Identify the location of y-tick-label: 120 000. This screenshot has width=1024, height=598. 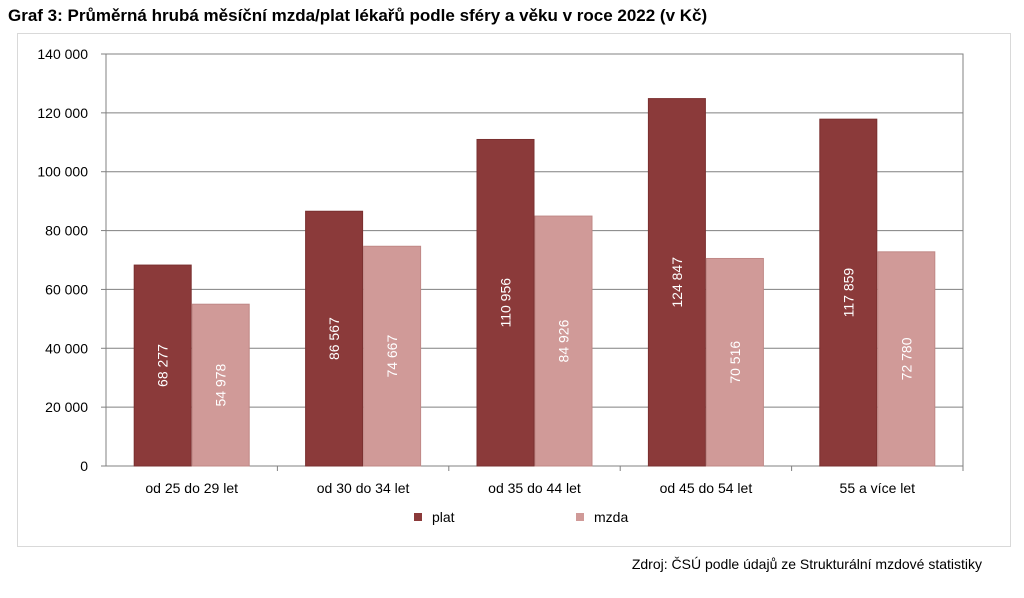
(62, 113).